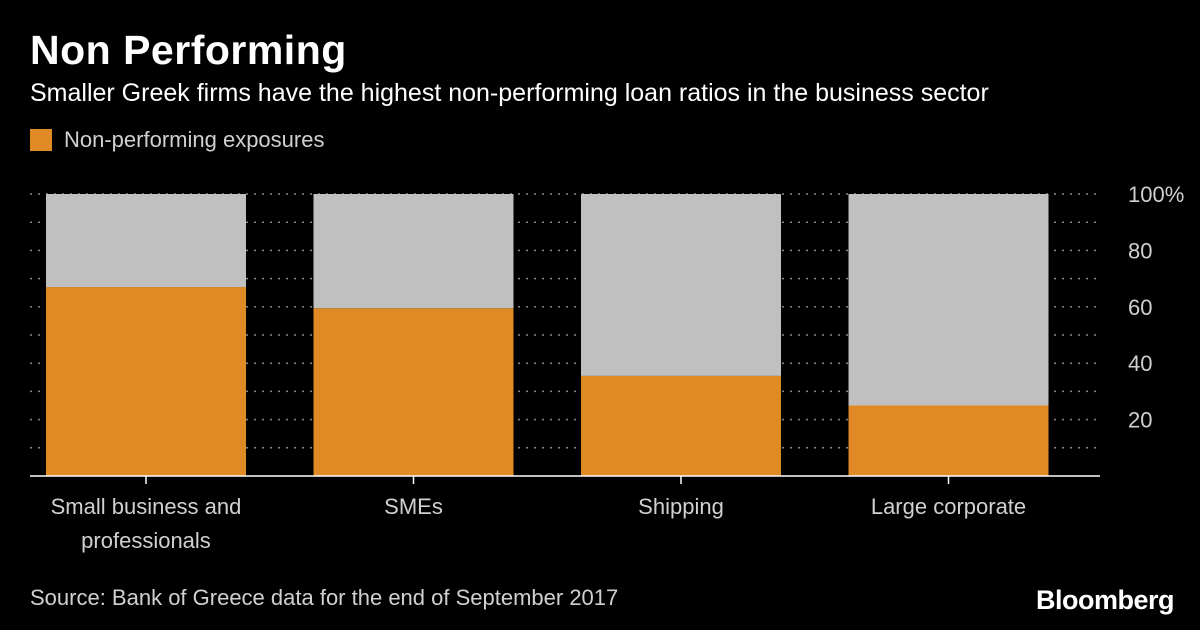 The width and height of the screenshot is (1200, 630). Describe the element at coordinates (1156, 194) in the screenshot. I see `y-tick-label: 100%` at that location.